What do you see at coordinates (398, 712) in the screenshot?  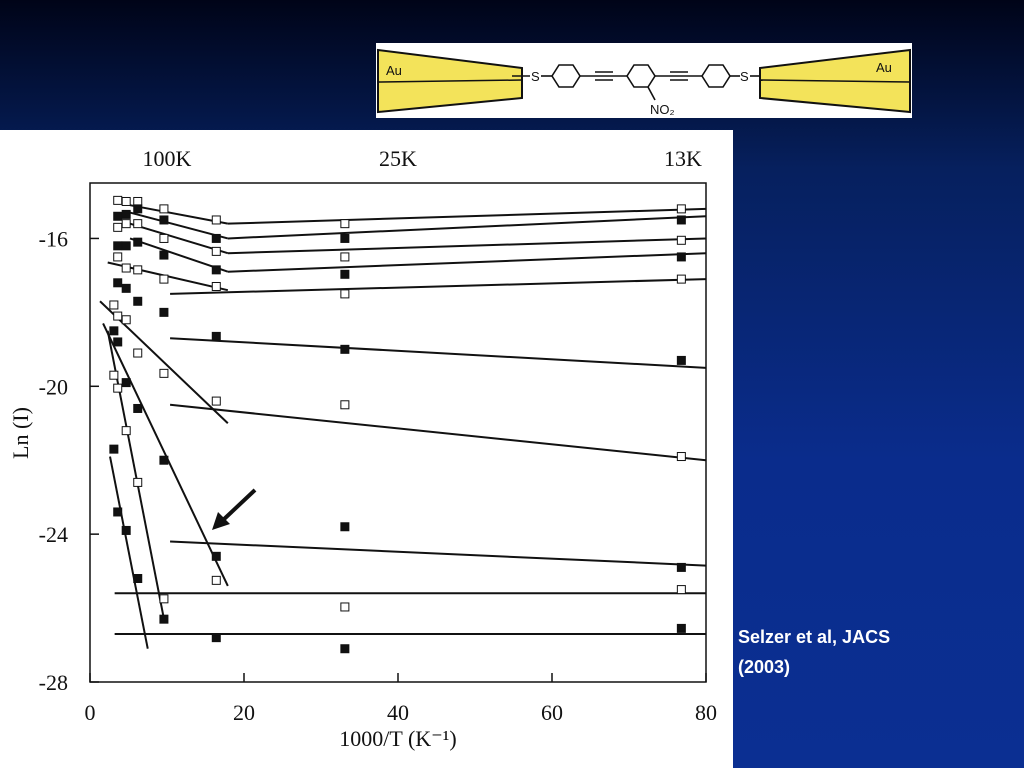 I see `x-tick-label: 40` at bounding box center [398, 712].